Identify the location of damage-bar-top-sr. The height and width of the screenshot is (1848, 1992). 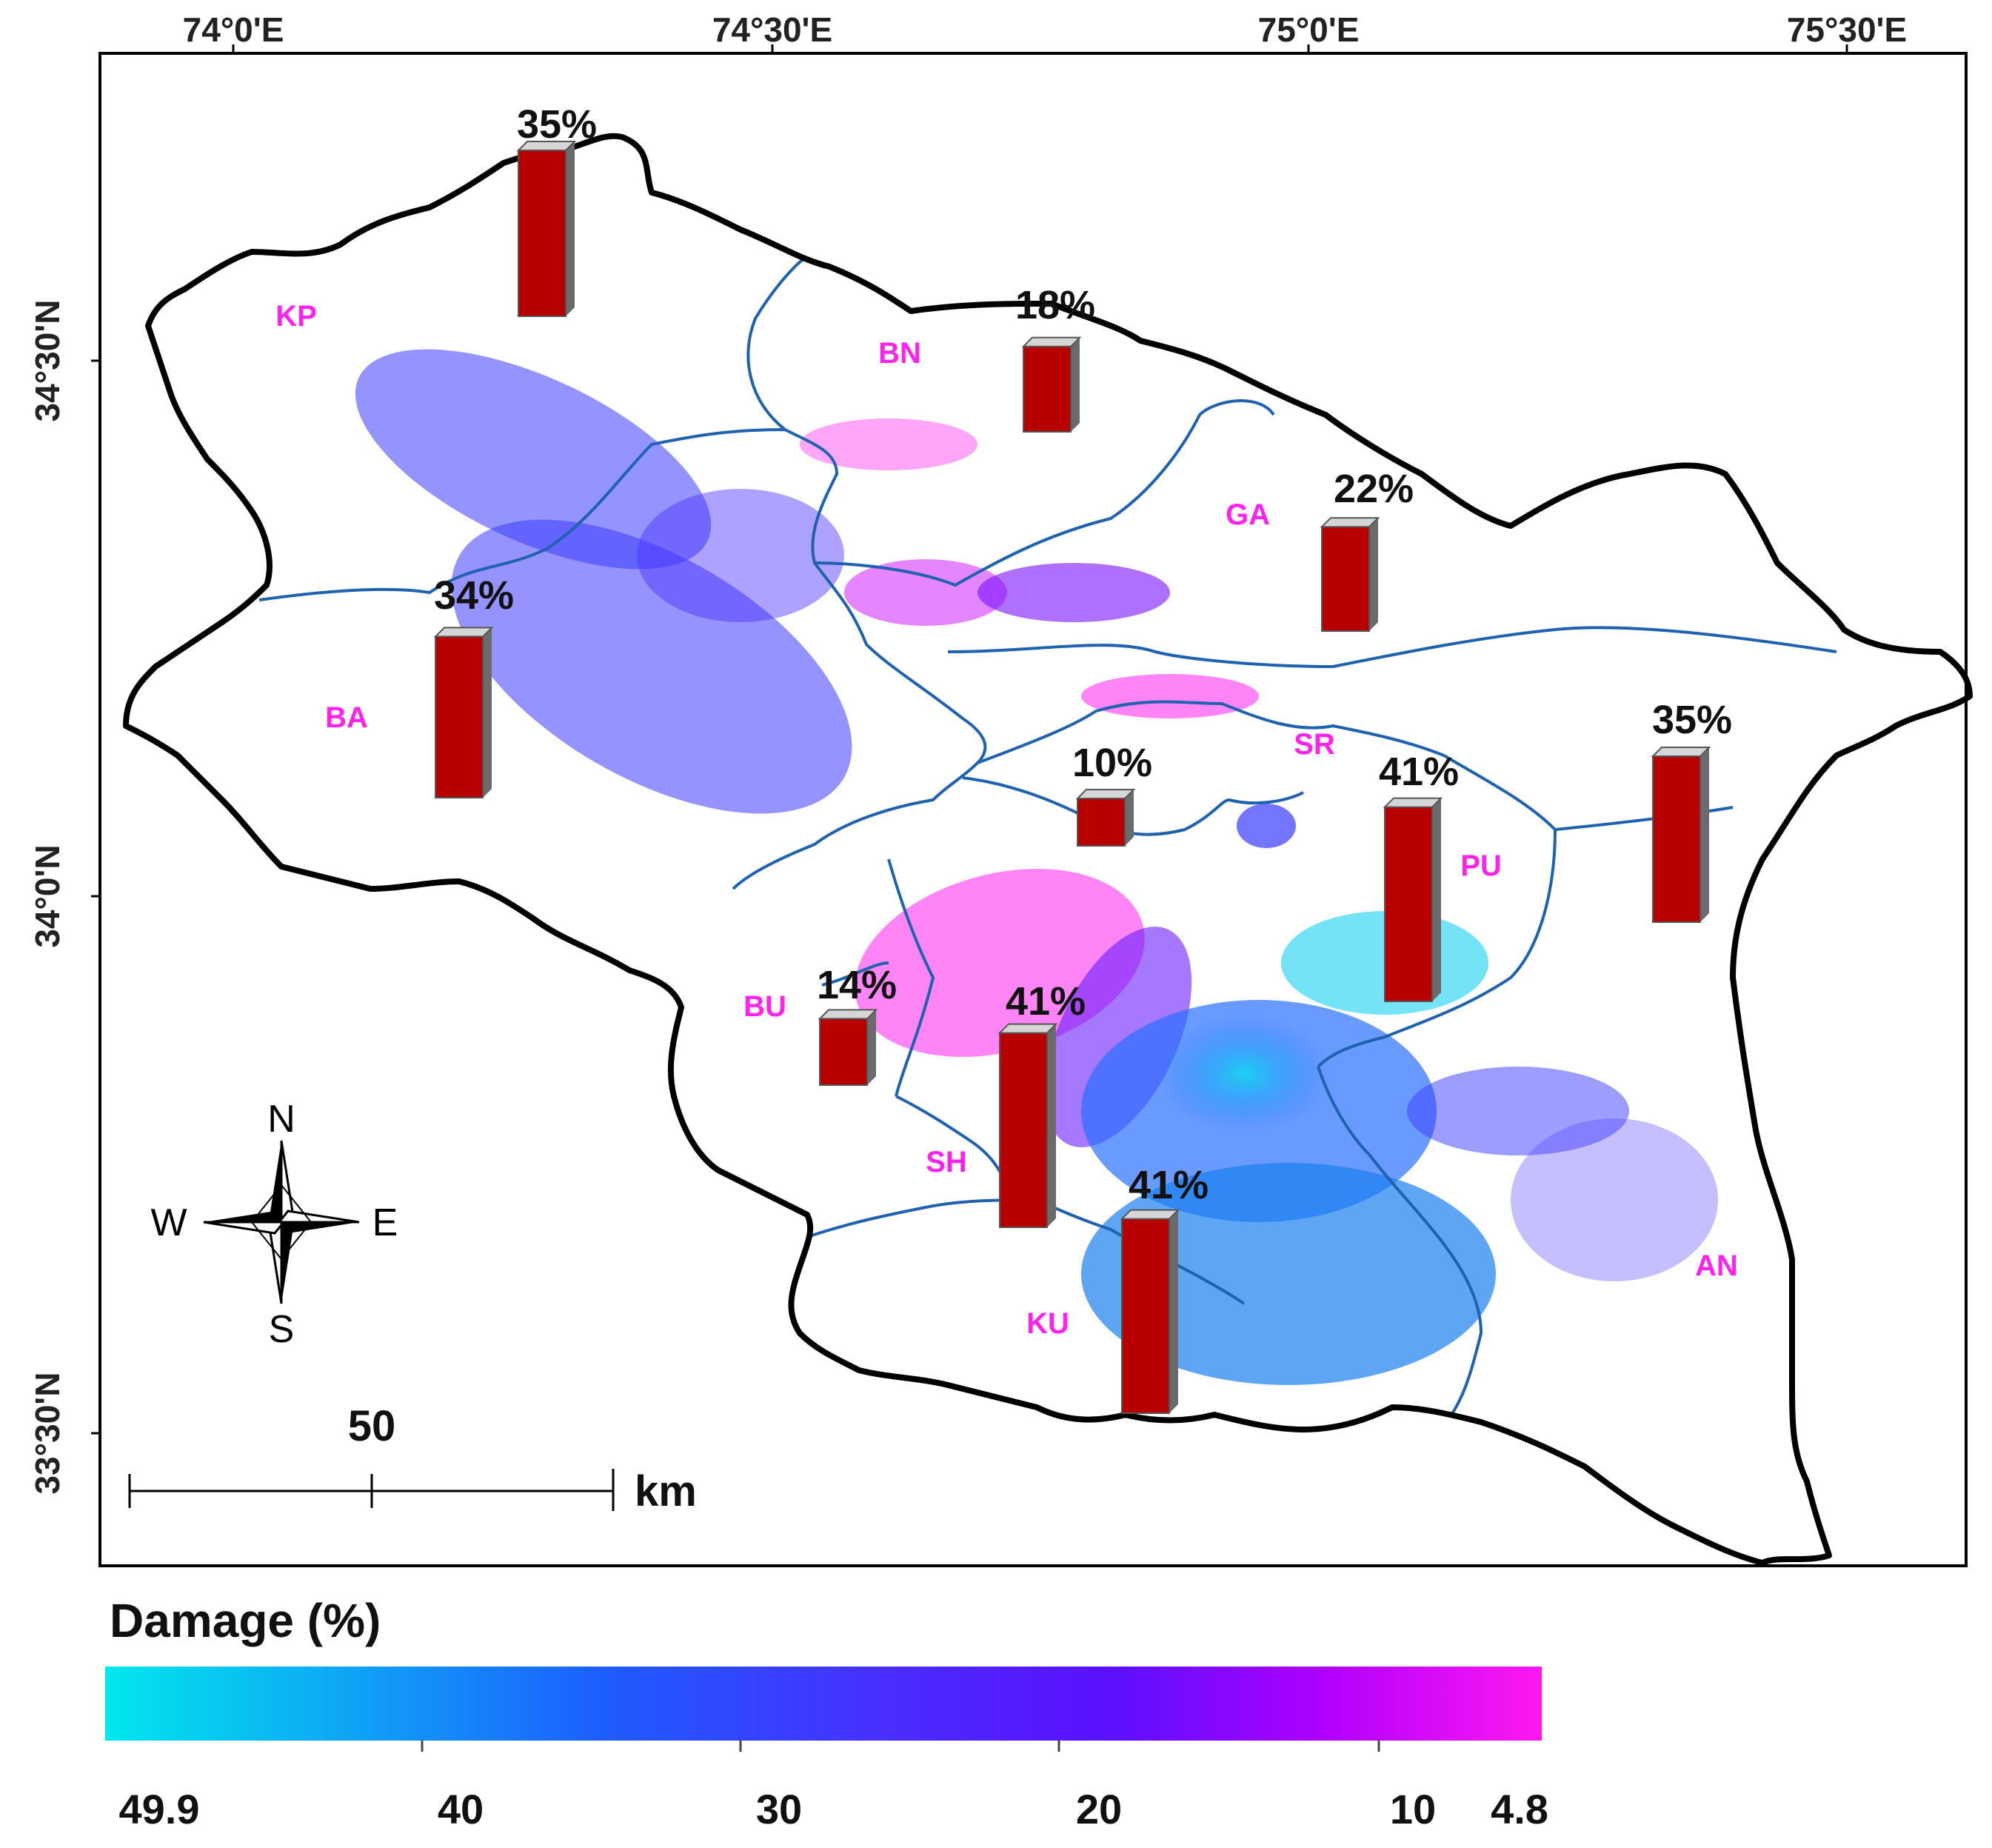
(1105, 794).